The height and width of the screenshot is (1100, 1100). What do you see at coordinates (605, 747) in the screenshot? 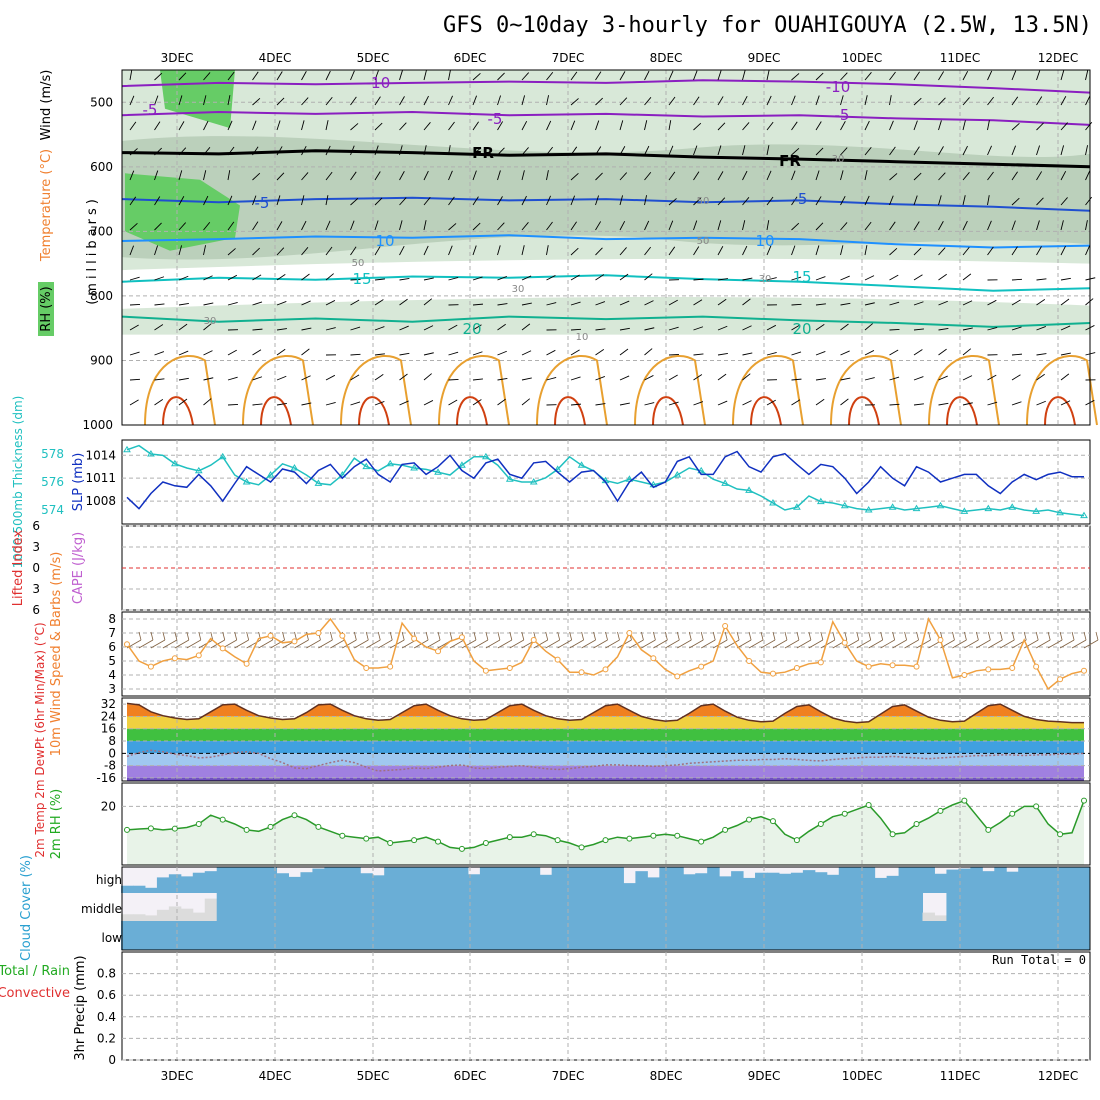
I see `temp-color-band` at bounding box center [605, 747].